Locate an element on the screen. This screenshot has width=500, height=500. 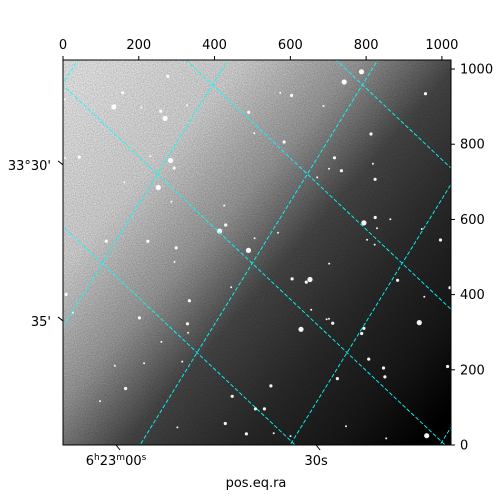
top-tick-label: 400 is located at coordinates (214, 45).